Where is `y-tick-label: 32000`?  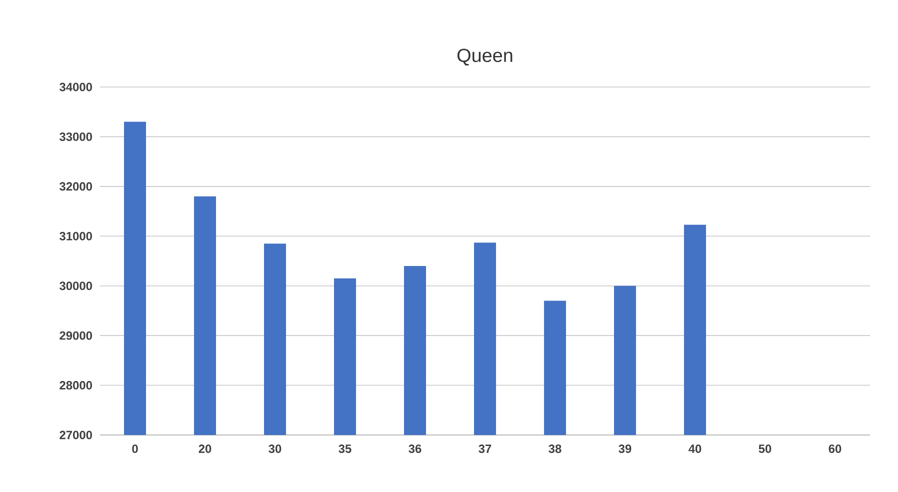 y-tick-label: 32000 is located at coordinates (76, 186).